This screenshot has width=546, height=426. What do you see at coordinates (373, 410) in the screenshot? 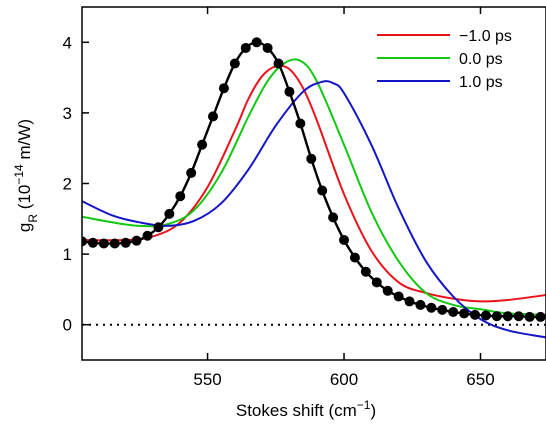
I see `x-axis-label-close: )` at bounding box center [373, 410].